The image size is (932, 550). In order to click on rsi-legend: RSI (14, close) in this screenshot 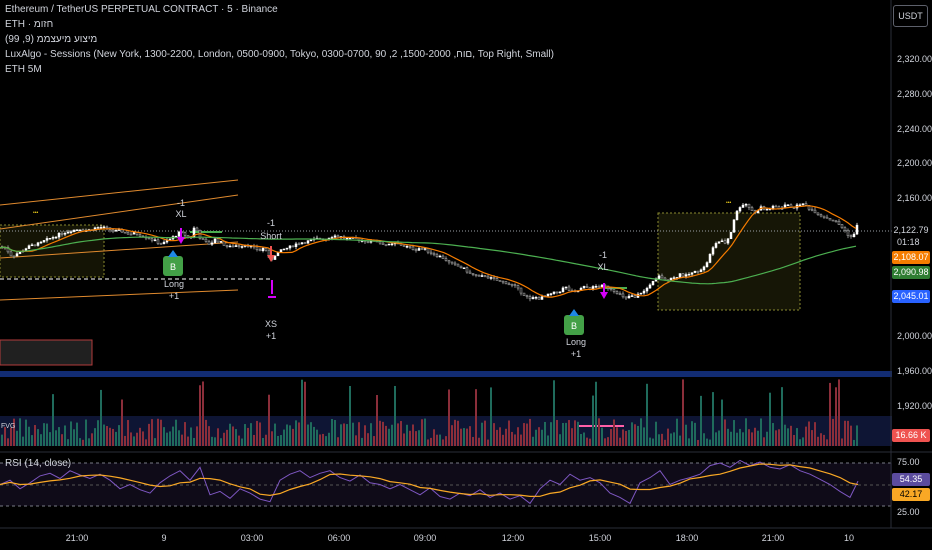, I will do `click(38, 463)`.